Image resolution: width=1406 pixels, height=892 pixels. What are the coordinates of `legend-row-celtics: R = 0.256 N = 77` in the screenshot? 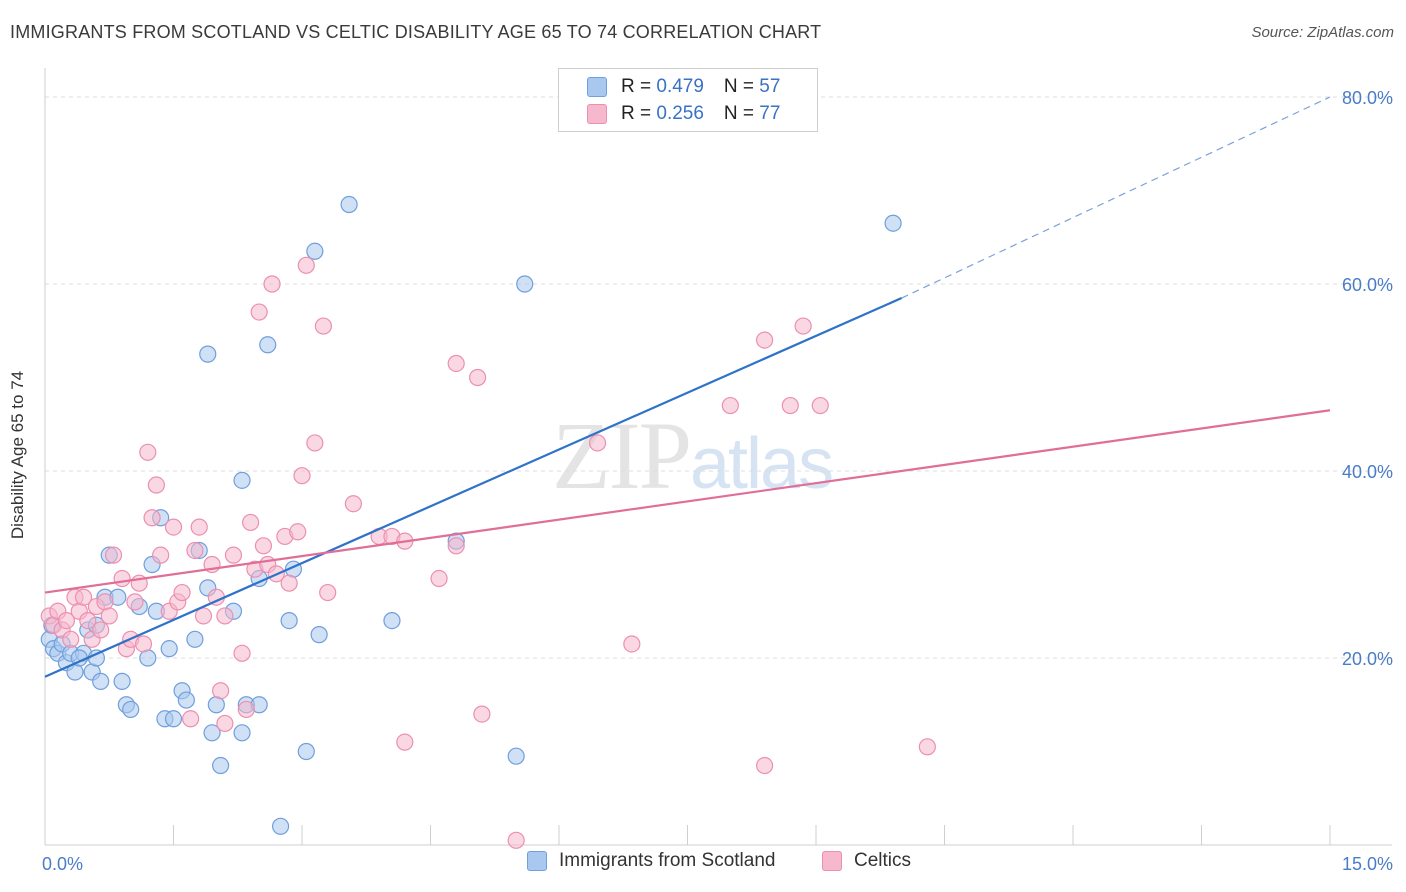 It's located at (683, 114).